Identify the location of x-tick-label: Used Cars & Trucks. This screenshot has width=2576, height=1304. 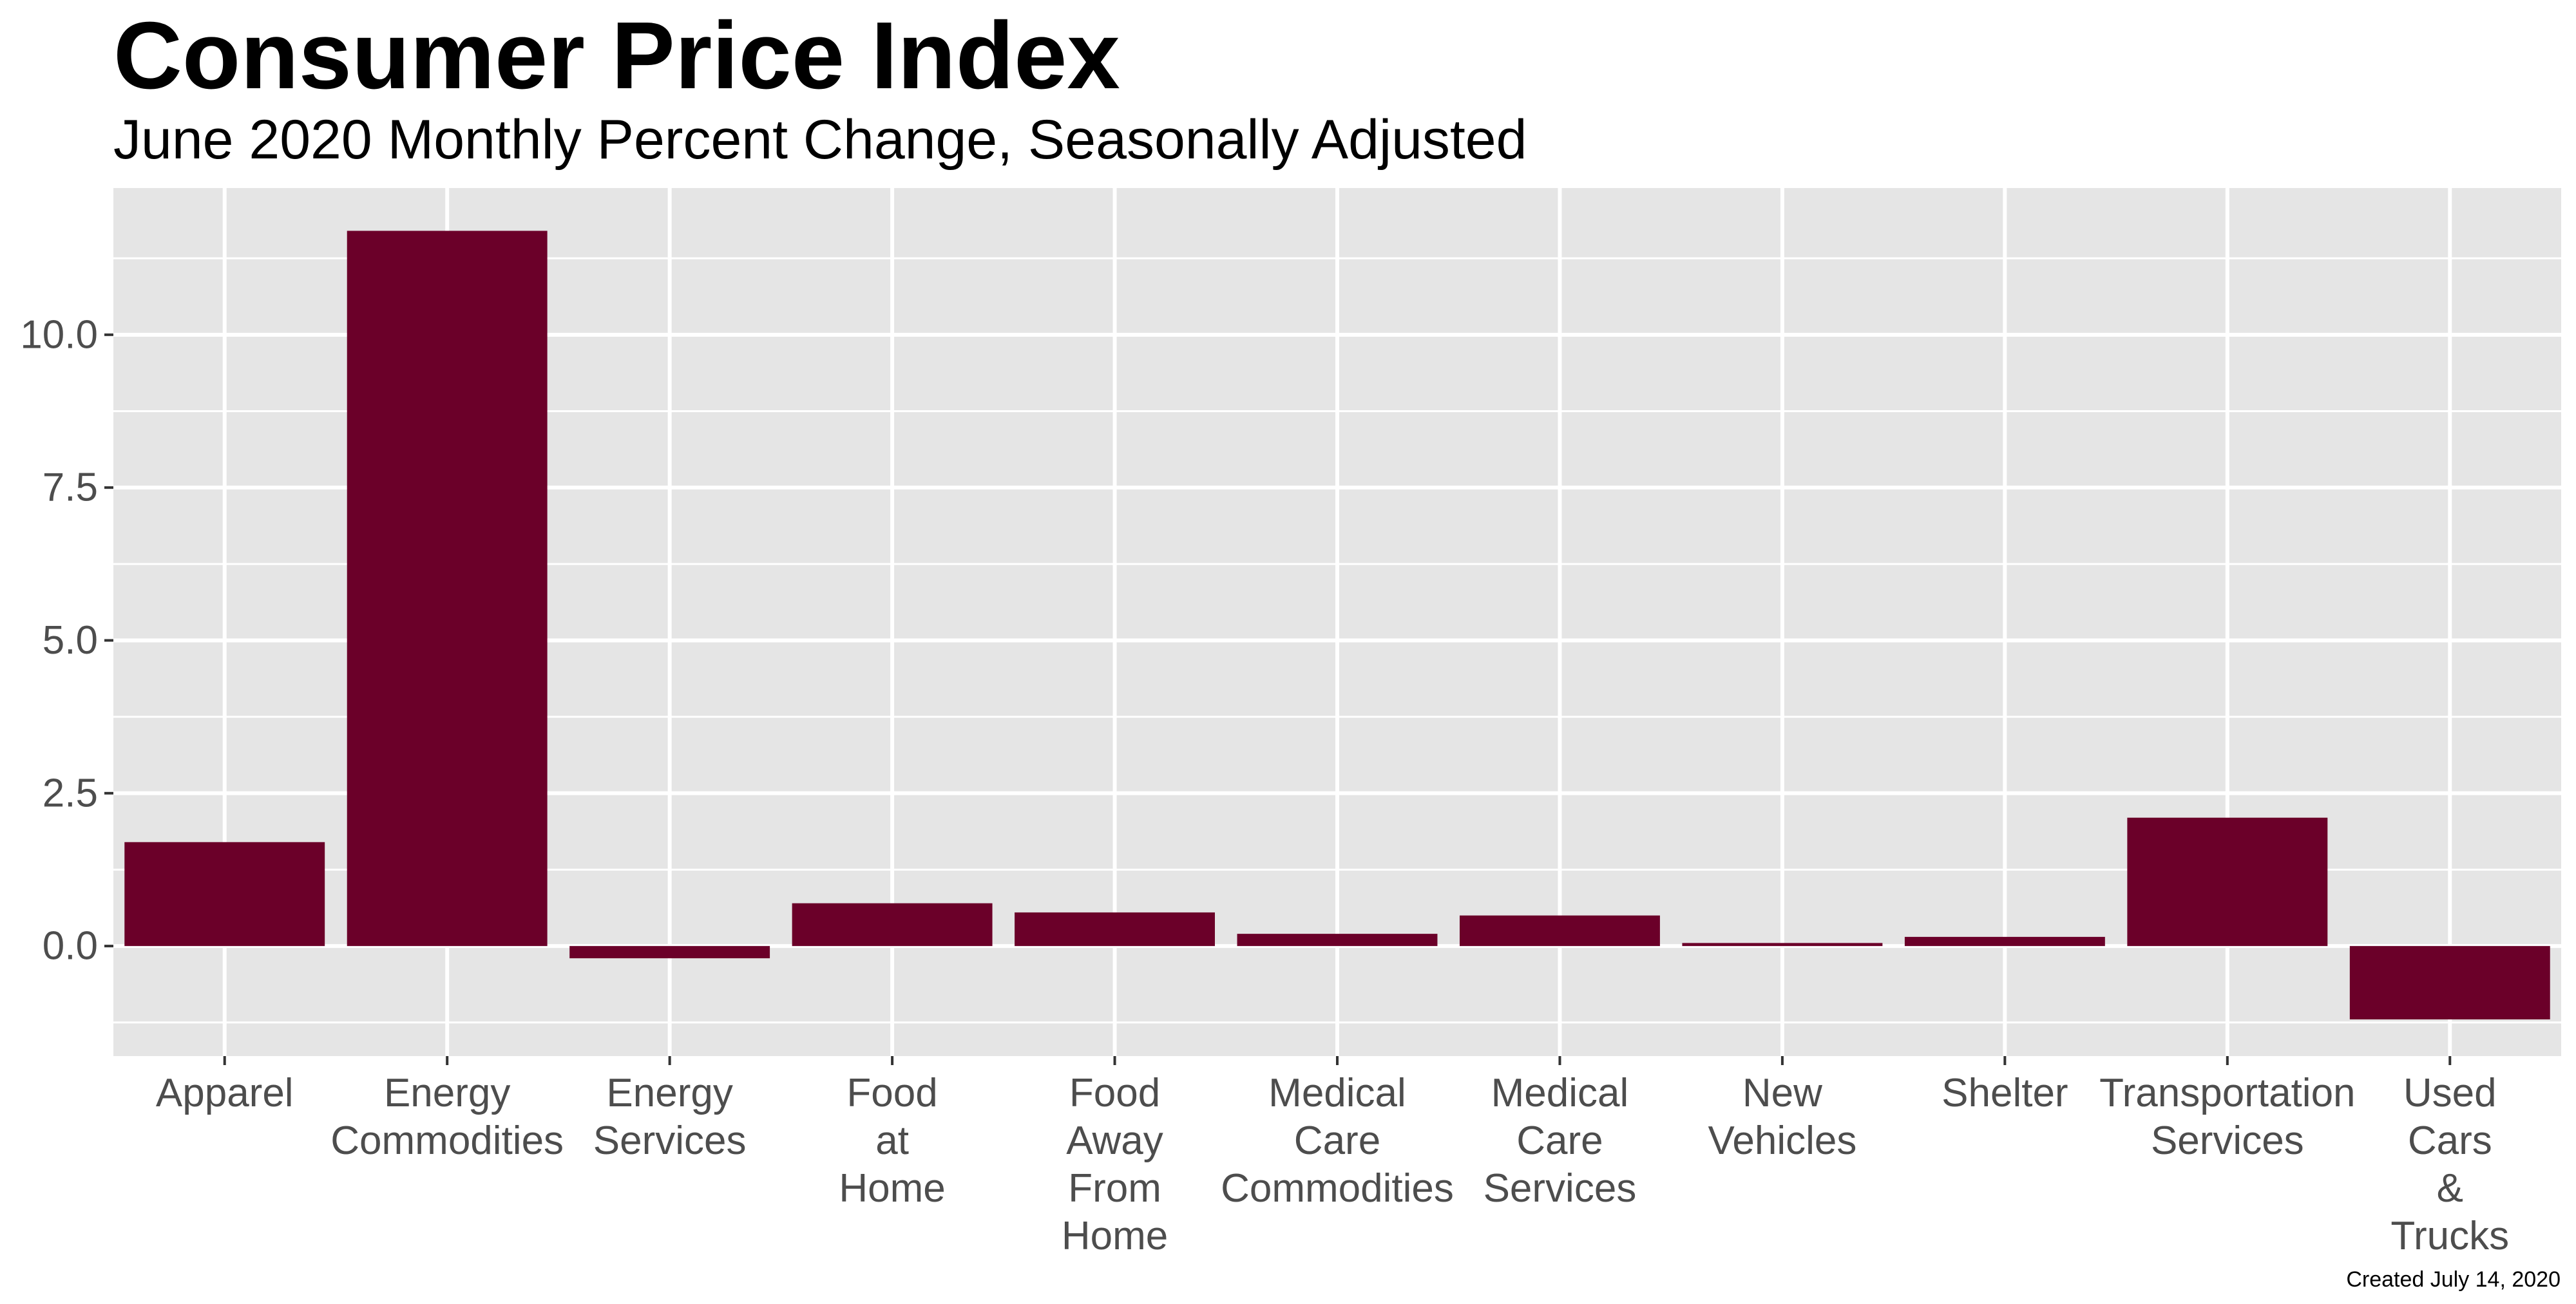
(2449, 1165).